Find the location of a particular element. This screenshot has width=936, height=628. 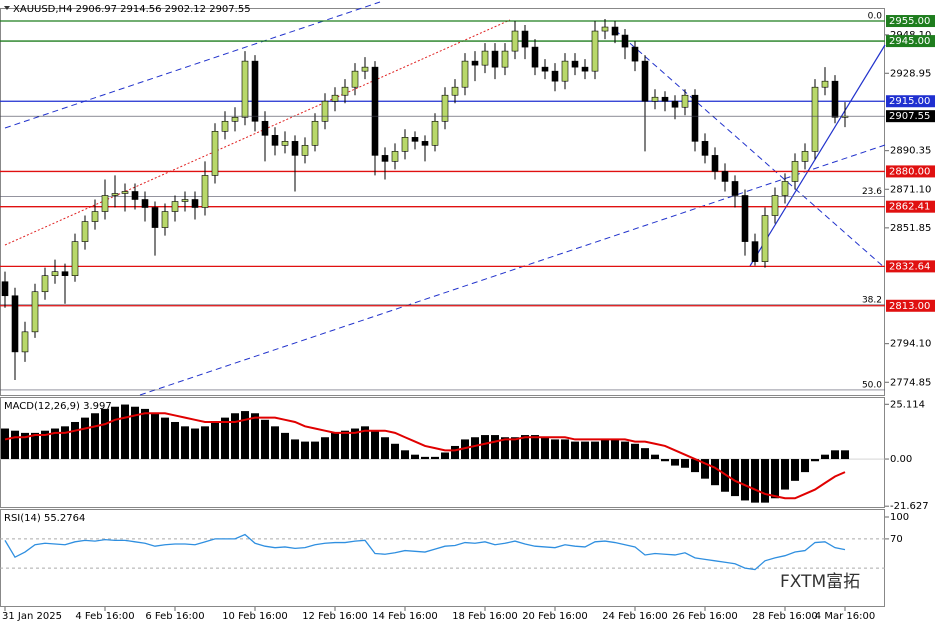

last-price-label: 2907.55 is located at coordinates (909, 116).